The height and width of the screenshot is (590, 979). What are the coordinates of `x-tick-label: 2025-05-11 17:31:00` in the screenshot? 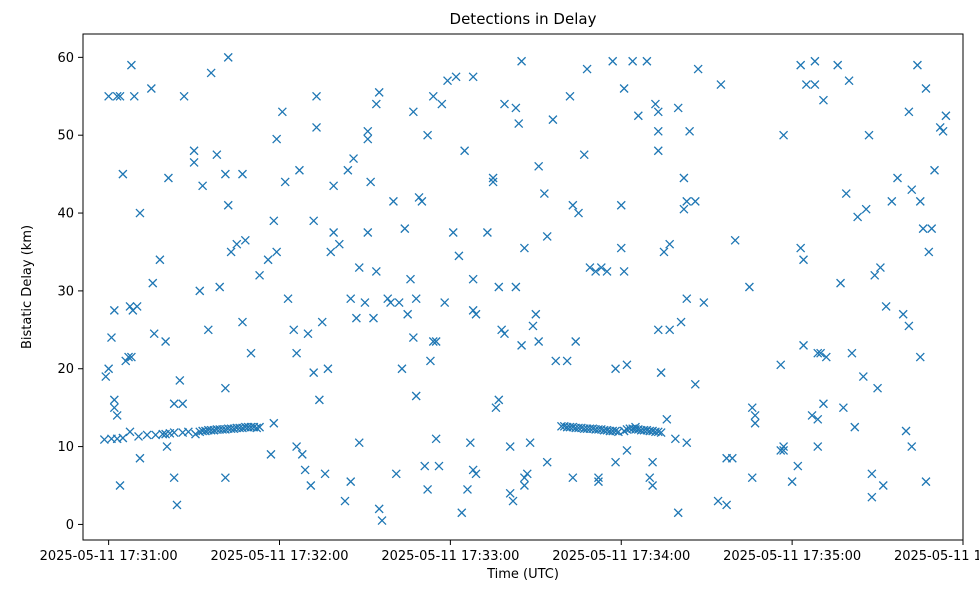 It's located at (109, 556).